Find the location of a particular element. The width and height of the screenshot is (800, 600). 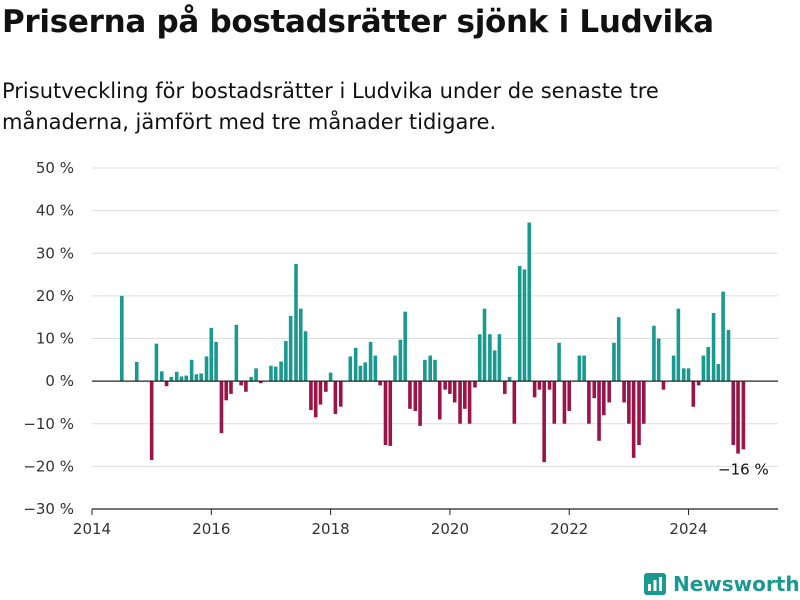

y-axis-labels: 50 % 40 % 30 % 20 % 10 % 0 % −10 % −20 % −30 % is located at coordinates (48, 338).